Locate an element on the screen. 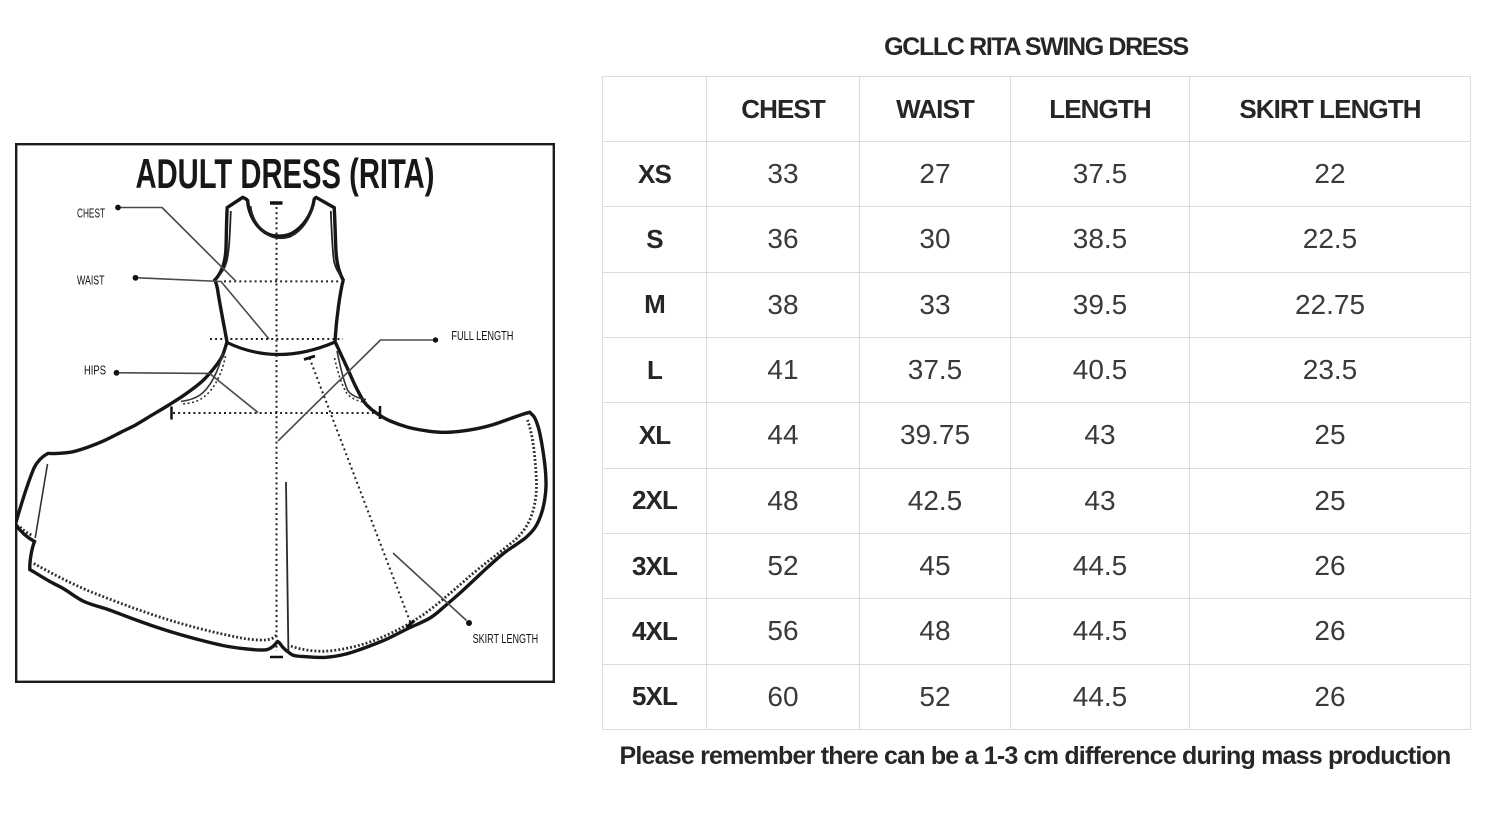 The width and height of the screenshot is (1500, 813). svg-text: CHEST is located at coordinates (91, 212).